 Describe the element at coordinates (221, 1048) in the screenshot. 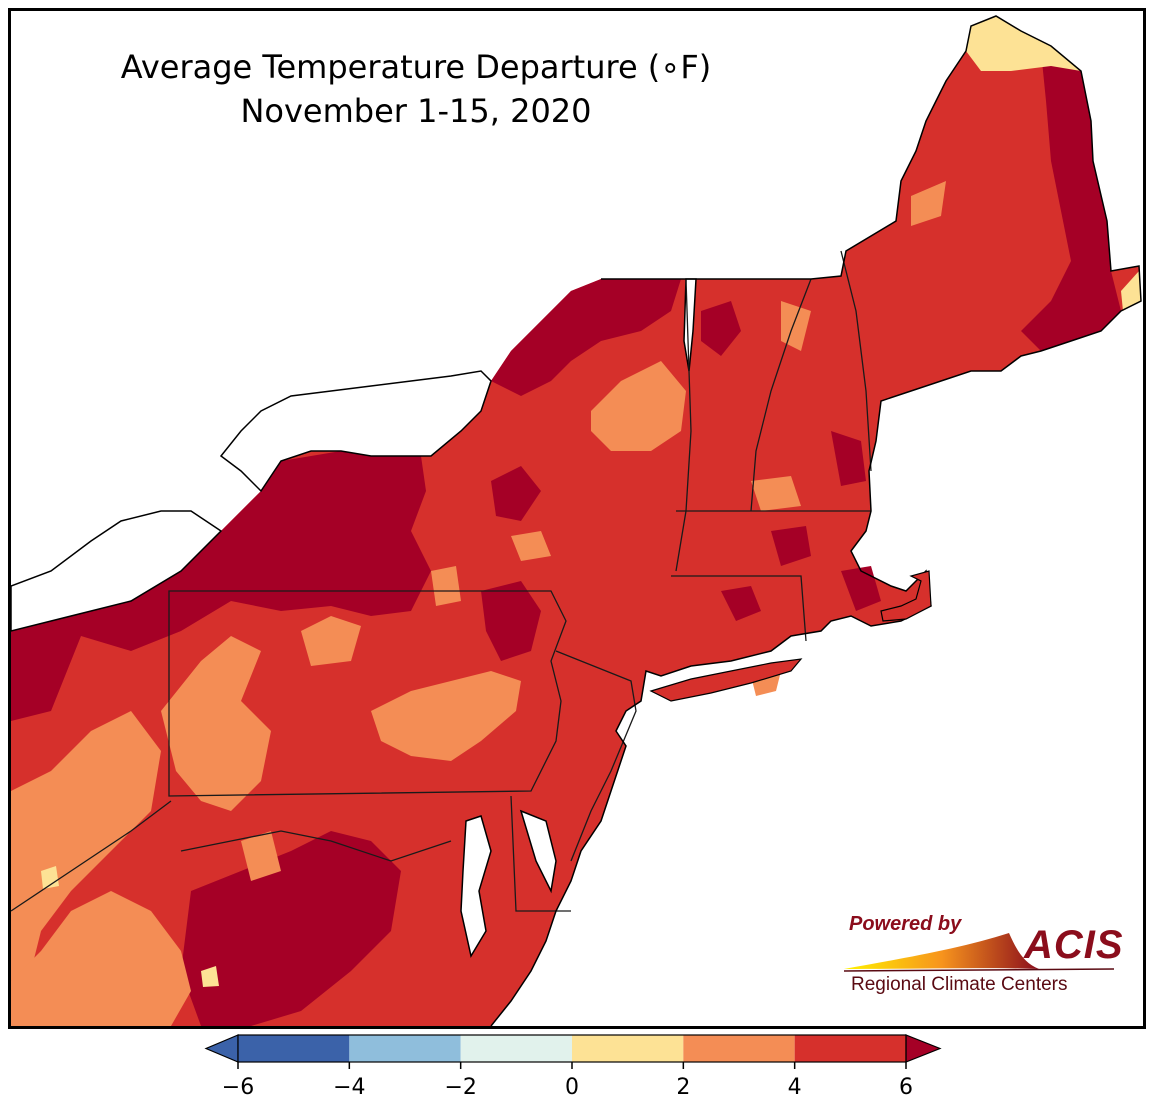

I see `colorbar-under-arrow` at that location.